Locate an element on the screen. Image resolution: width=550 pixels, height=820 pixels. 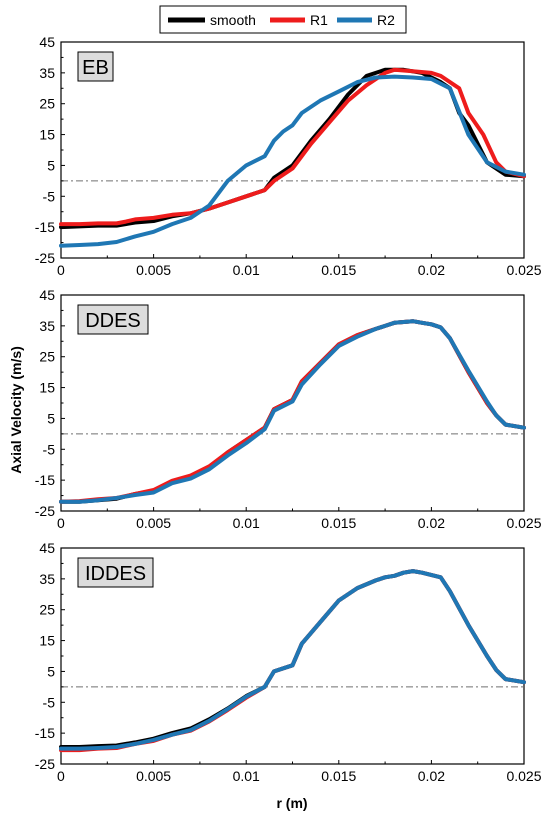
panel-label: EB is located at coordinates (95, 68).